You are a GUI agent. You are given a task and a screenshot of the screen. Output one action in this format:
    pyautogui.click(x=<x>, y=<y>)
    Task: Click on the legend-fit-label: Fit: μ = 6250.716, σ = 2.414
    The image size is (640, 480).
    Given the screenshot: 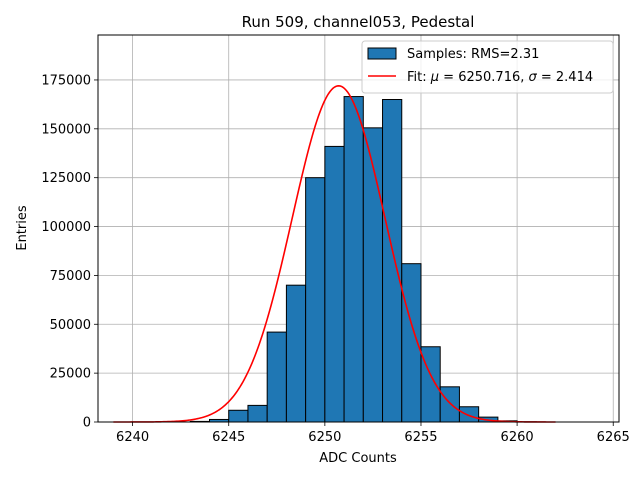 What is the action you would take?
    pyautogui.click(x=500, y=77)
    